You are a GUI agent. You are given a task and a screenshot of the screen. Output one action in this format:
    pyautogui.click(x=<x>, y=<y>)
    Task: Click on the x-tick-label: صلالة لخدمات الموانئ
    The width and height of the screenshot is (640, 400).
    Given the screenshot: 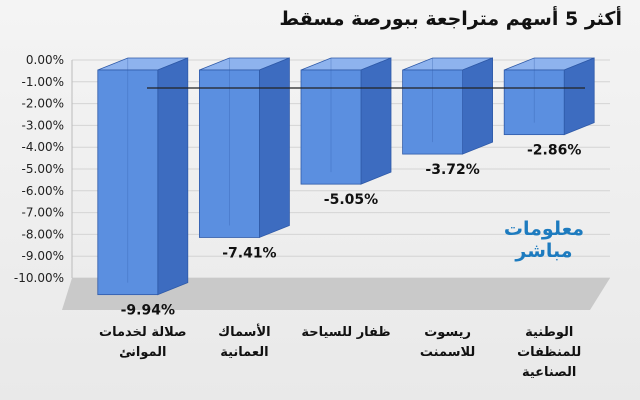 What is the action you would take?
    pyautogui.click(x=142, y=342)
    